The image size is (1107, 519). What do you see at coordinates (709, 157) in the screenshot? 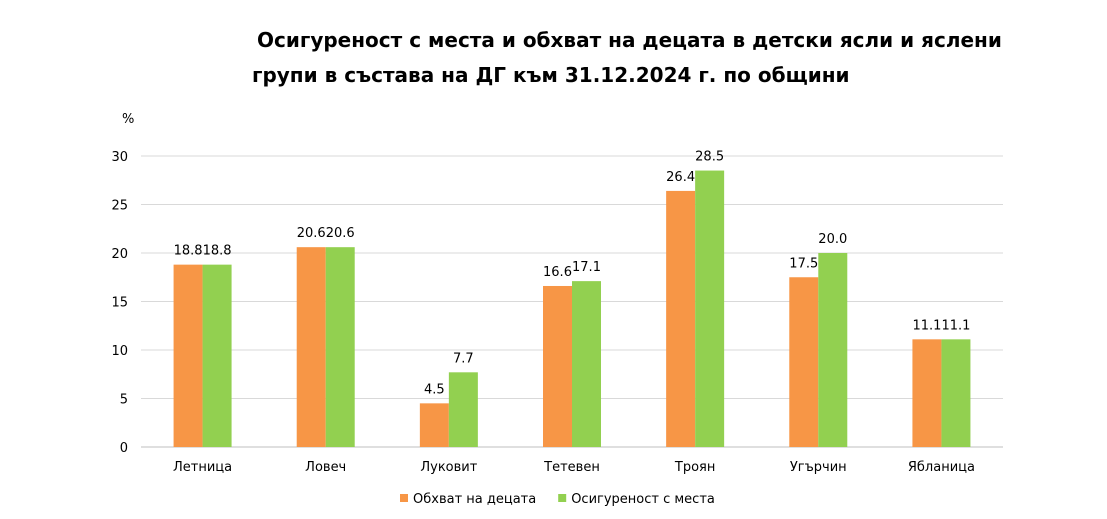
I see `data-label: 28.5` at bounding box center [709, 157].